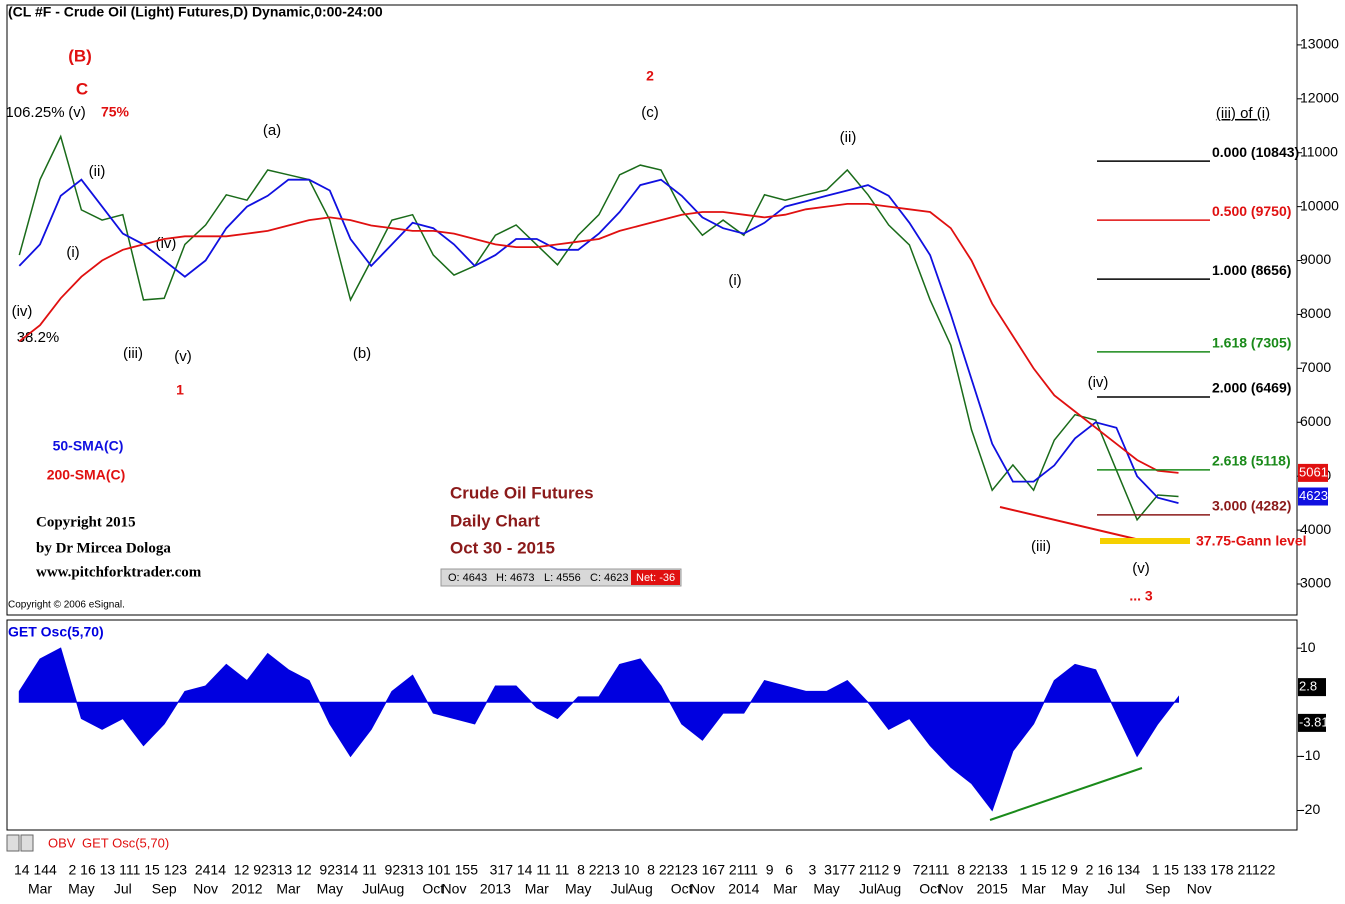 The height and width of the screenshot is (904, 1345). Describe the element at coordinates (125, 842) in the screenshot. I see `tab: GET Osc(5,70)` at that location.